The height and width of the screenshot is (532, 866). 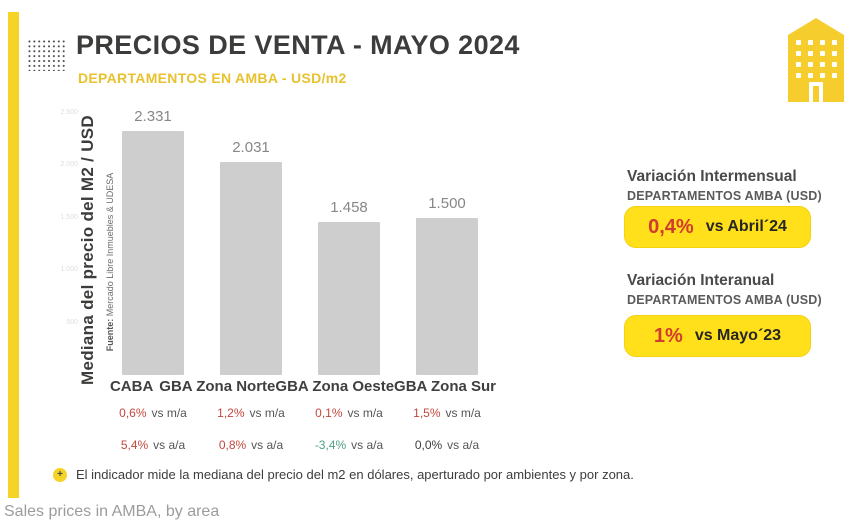 What do you see at coordinates (153, 116) in the screenshot?
I see `bar-value: 2.331` at bounding box center [153, 116].